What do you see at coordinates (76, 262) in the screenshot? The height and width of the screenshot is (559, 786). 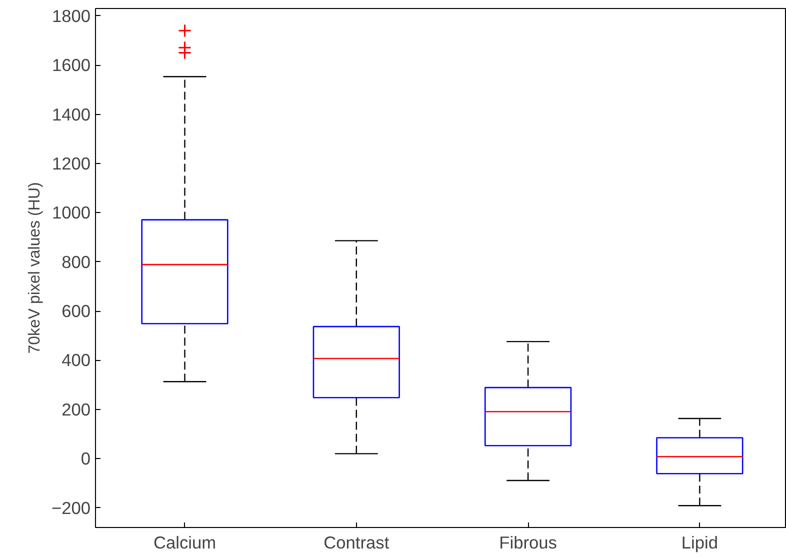 I see `y-tick-label: 800` at bounding box center [76, 262].